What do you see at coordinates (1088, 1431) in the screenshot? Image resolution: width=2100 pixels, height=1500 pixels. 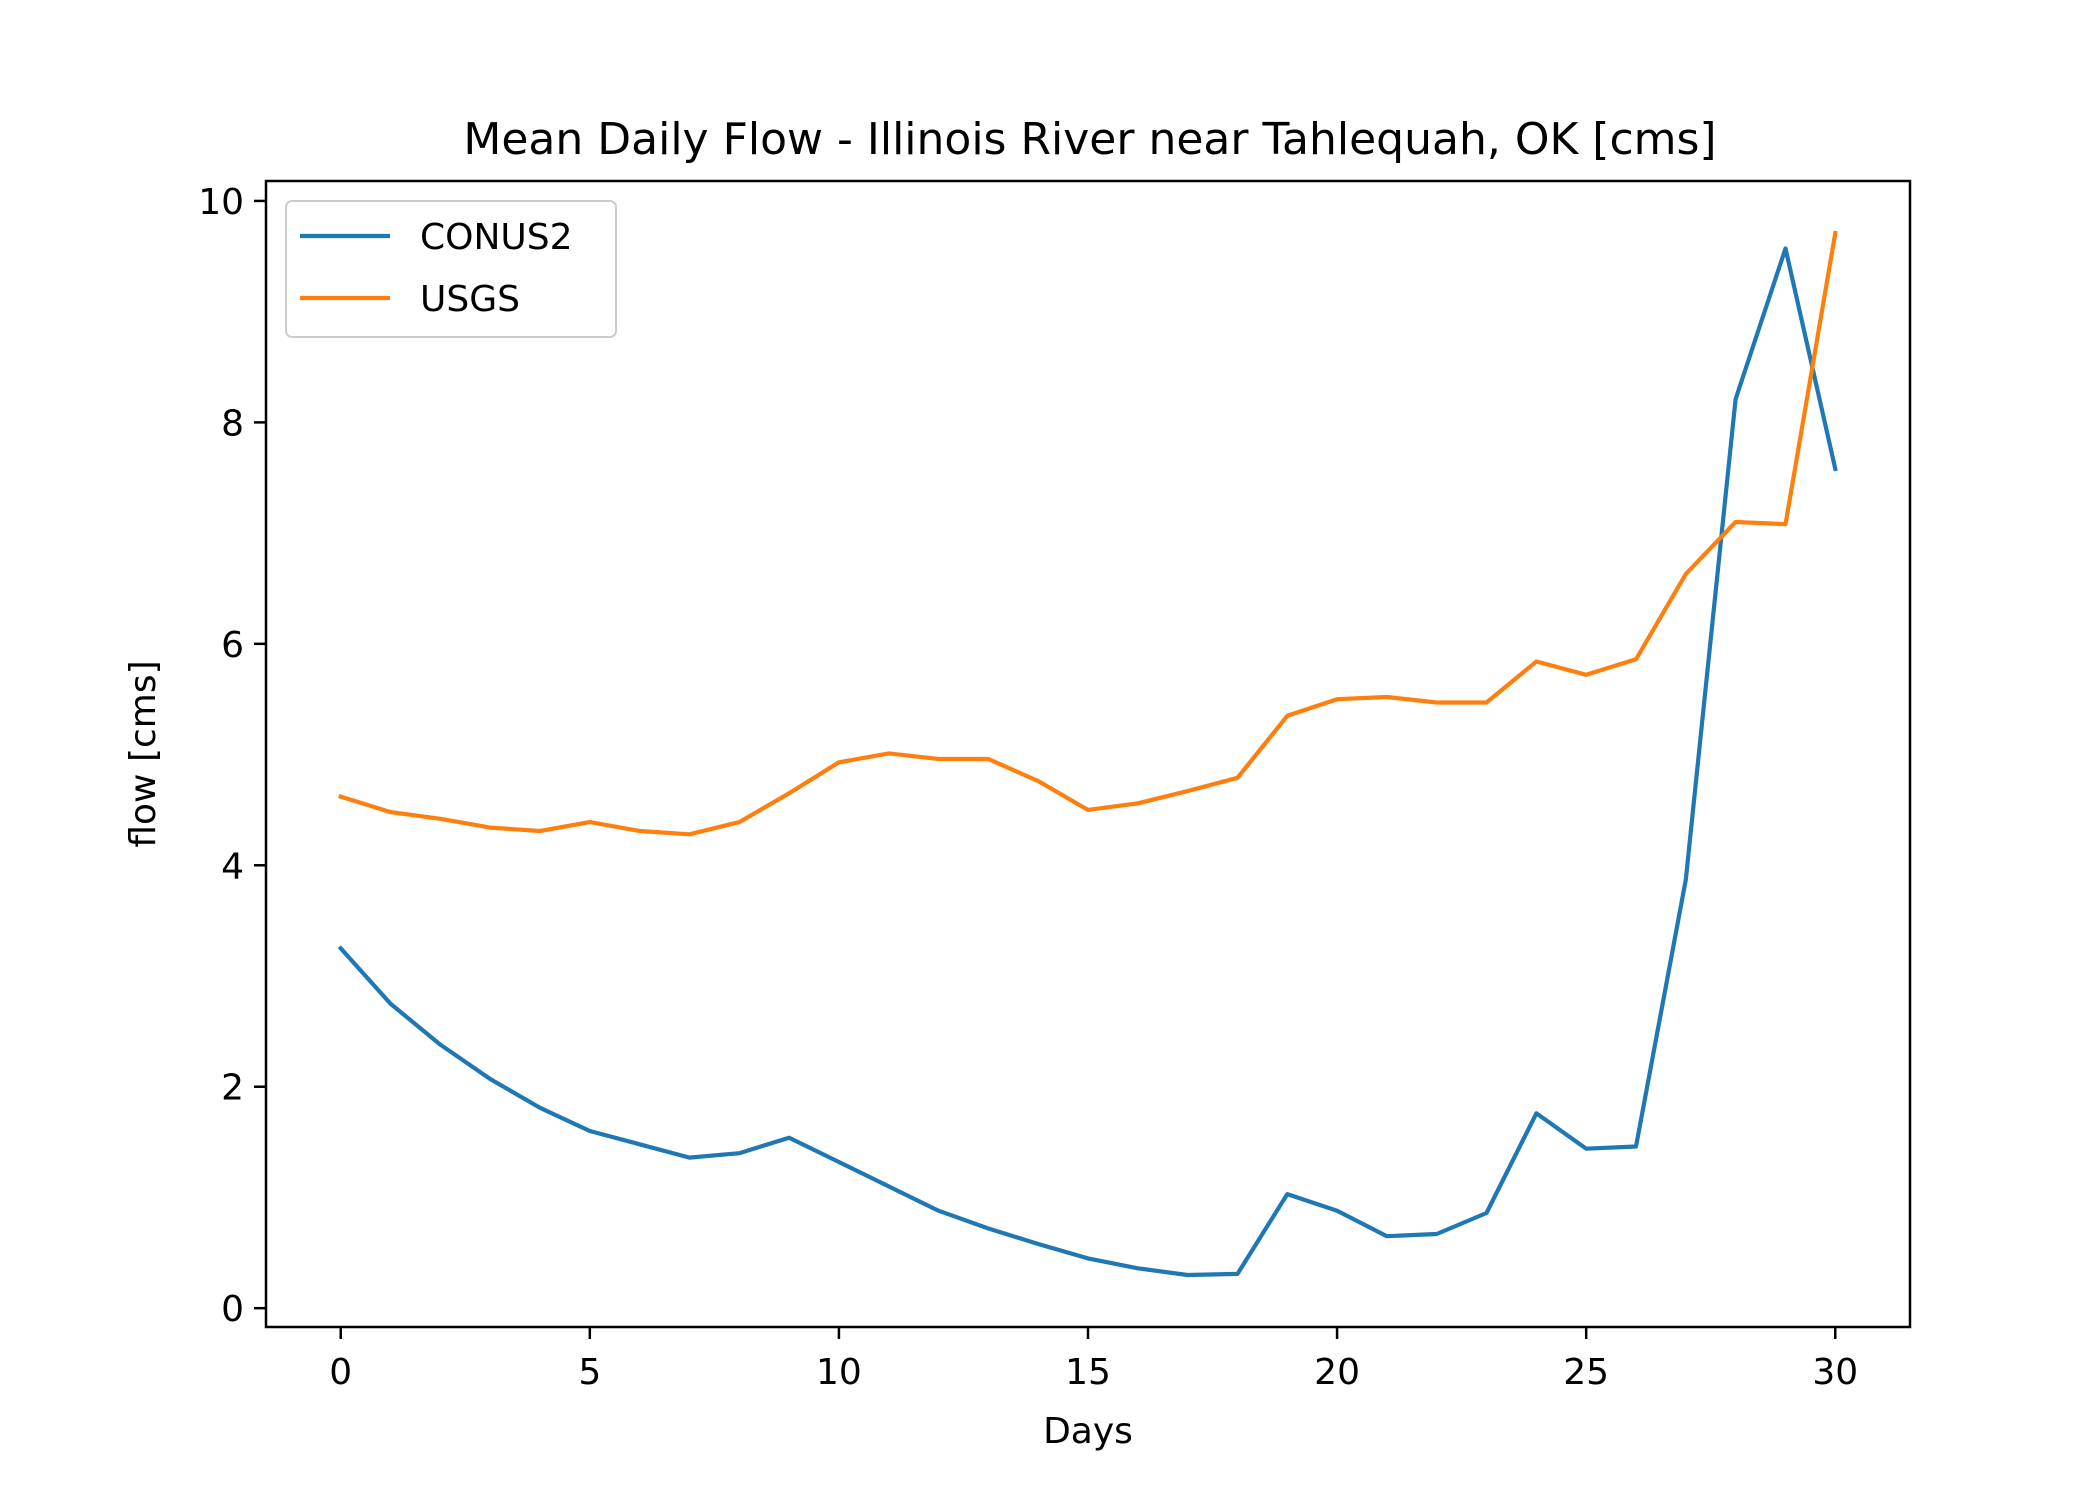 I see `x-axis-label: Days` at bounding box center [1088, 1431].